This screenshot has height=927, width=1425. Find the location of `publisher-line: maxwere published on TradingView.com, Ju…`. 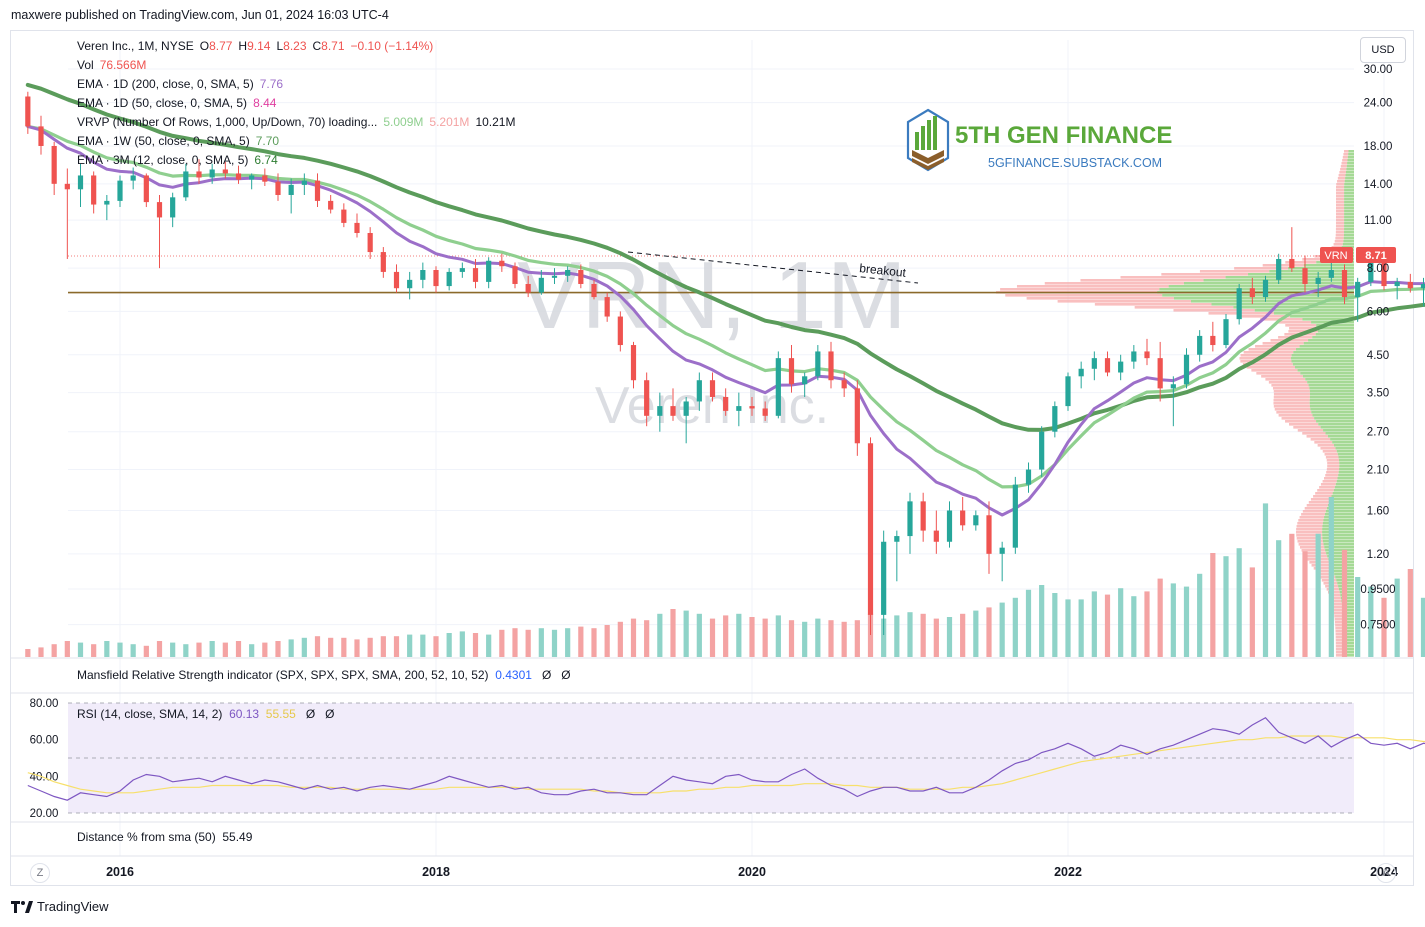

publisher-line: maxwere published on TradingView.com, Ju… is located at coordinates (200, 15).